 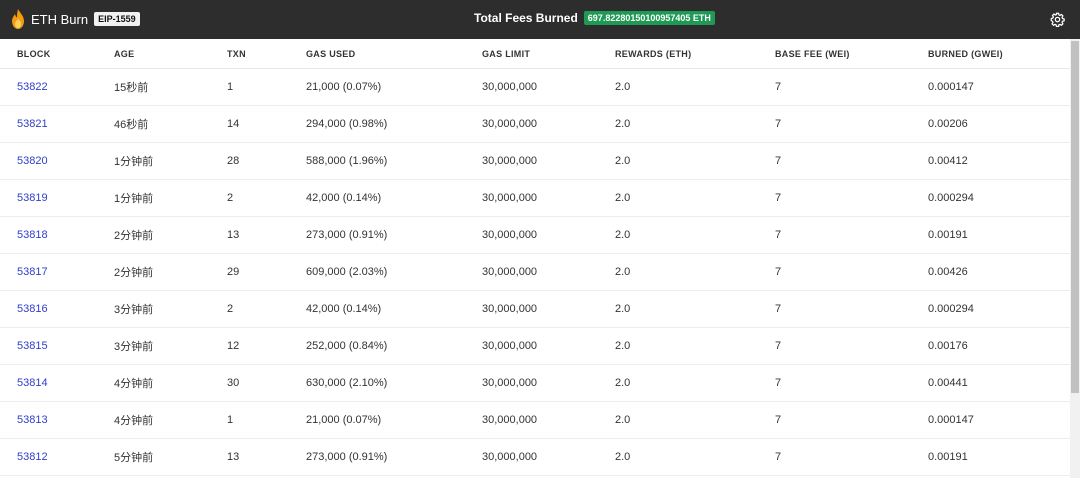 I want to click on block-link: 53820, so click(x=32, y=161).